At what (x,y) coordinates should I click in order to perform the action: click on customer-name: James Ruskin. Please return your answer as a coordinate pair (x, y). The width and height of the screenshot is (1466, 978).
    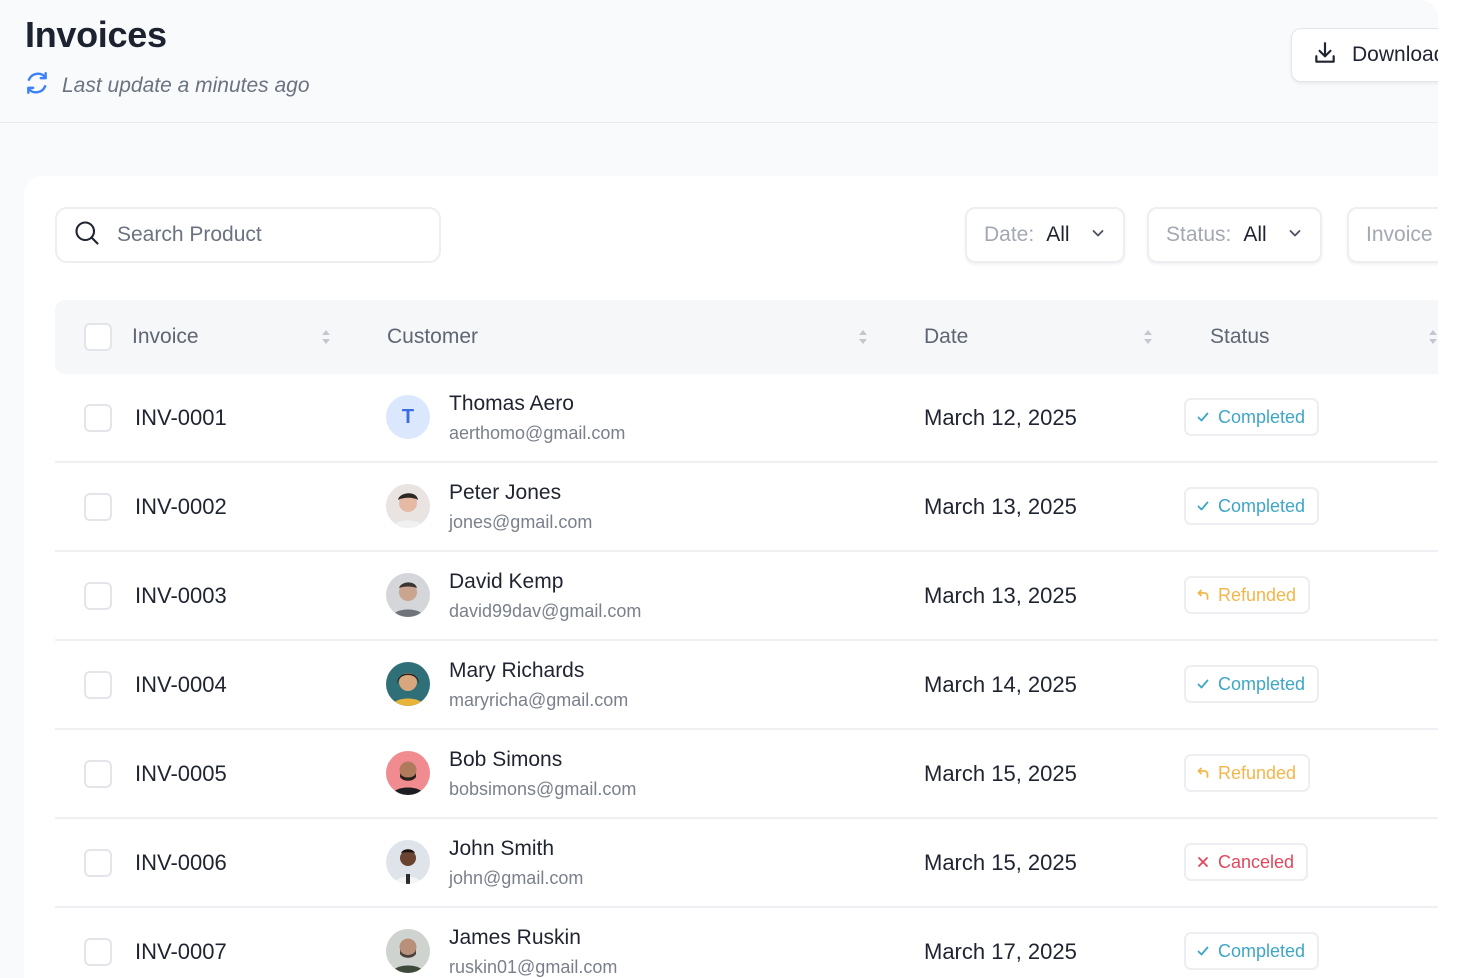
    Looking at the image, I should click on (515, 937).